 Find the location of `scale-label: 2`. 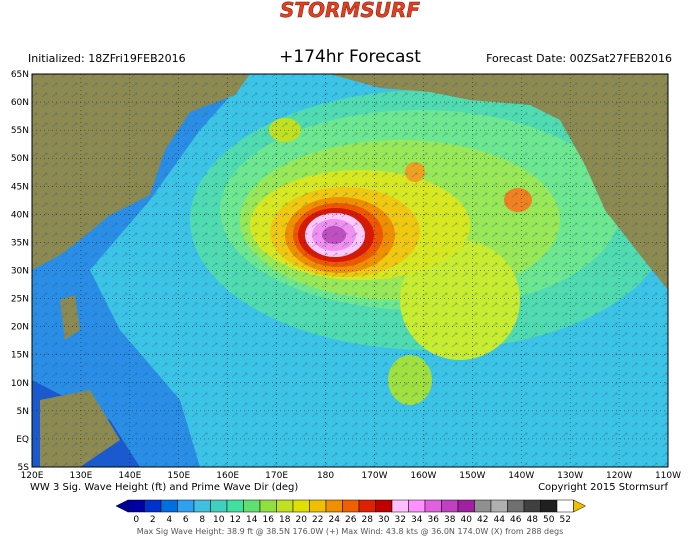

scale-label: 2 is located at coordinates (153, 520).